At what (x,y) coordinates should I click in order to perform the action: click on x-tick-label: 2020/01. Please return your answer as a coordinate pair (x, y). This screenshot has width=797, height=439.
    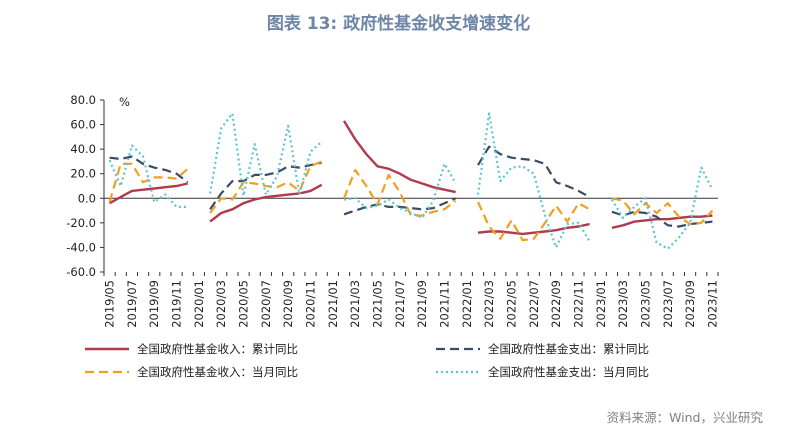
    Looking at the image, I should click on (199, 304).